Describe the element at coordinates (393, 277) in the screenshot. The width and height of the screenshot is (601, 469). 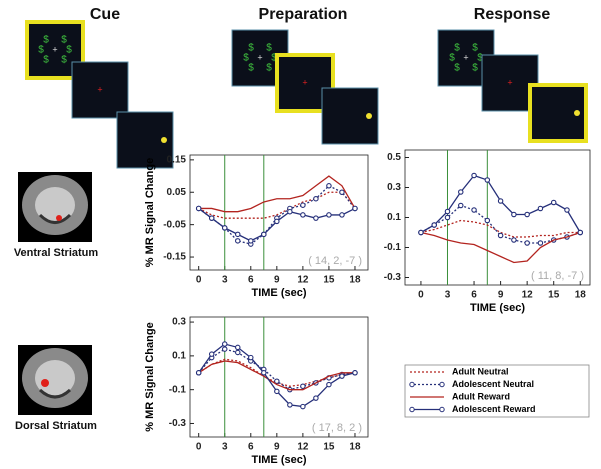
I see `y-tick-label: -0.3` at that location.